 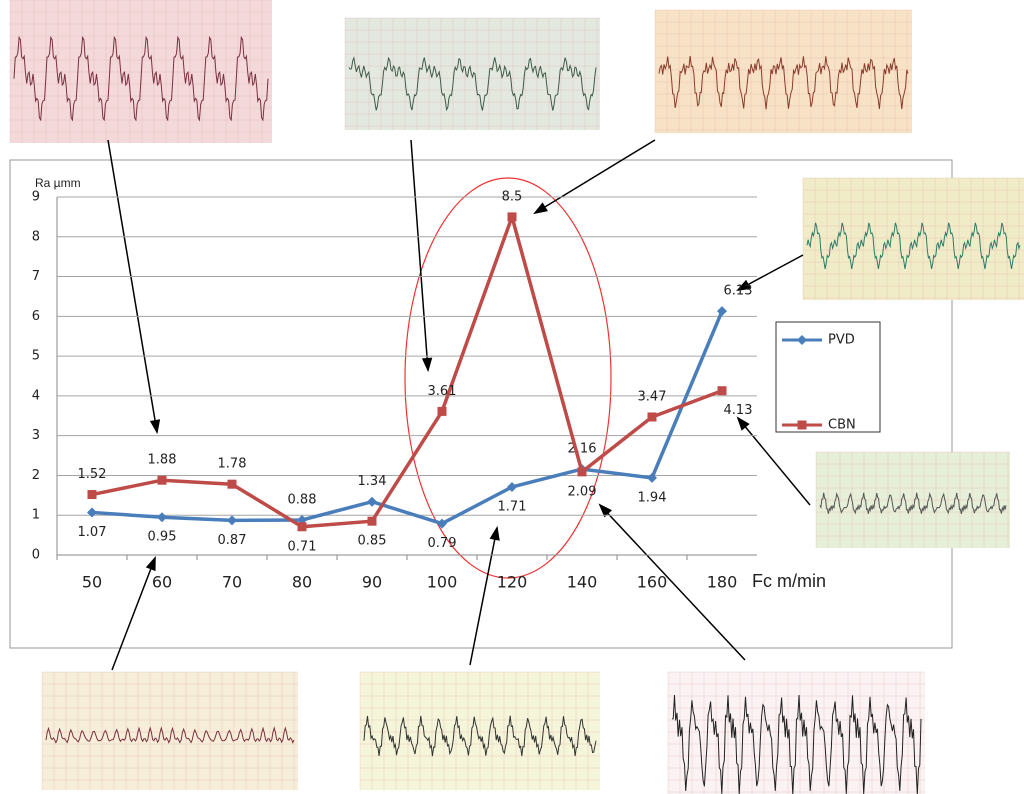 I want to click on data-label: 0.88, so click(x=302, y=499).